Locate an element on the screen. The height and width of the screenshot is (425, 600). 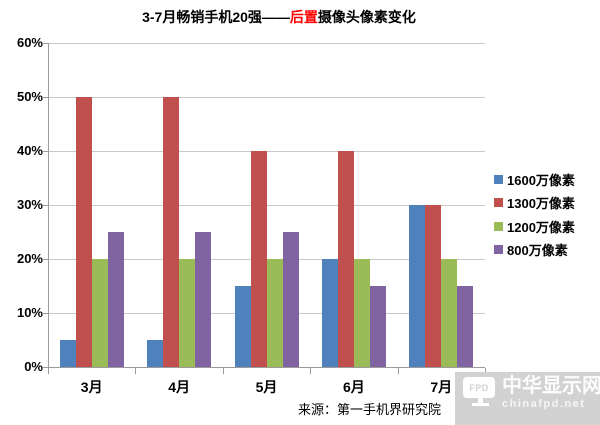
x-label-6月: 6月 is located at coordinates (353, 387).